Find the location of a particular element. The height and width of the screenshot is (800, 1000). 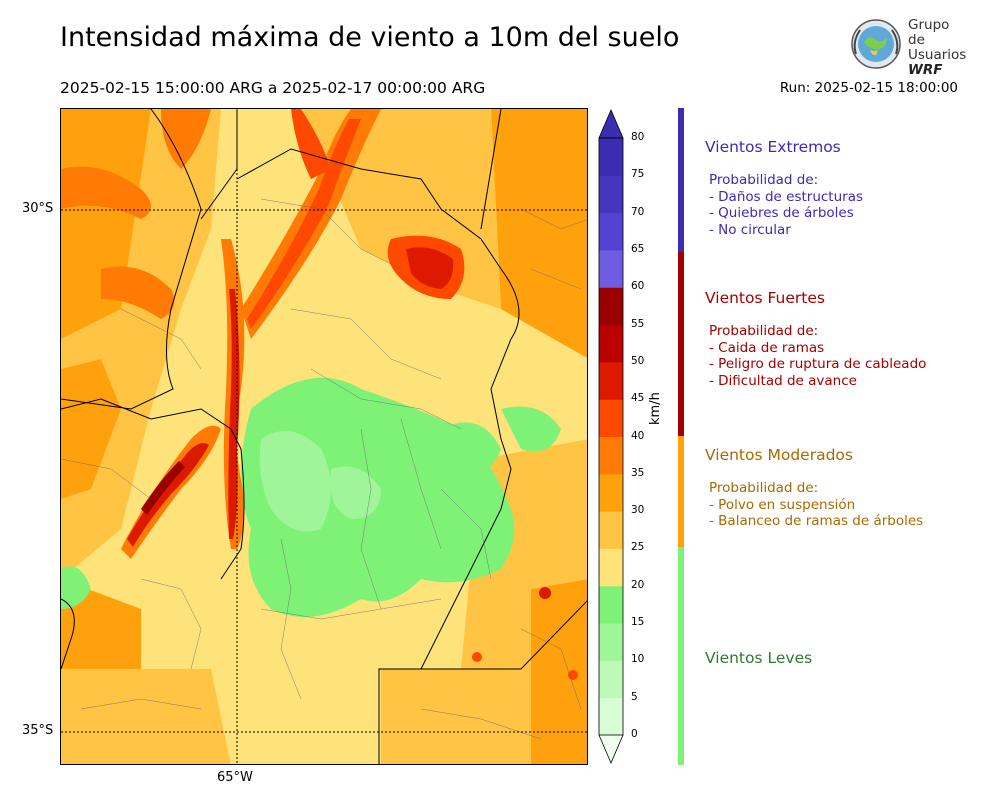

colorbar-tick-label: 5 is located at coordinates (634, 696).